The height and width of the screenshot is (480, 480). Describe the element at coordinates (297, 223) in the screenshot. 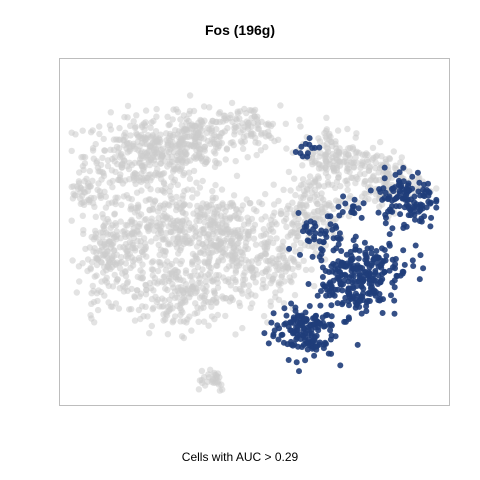

I see `cell-point-2013` at that location.